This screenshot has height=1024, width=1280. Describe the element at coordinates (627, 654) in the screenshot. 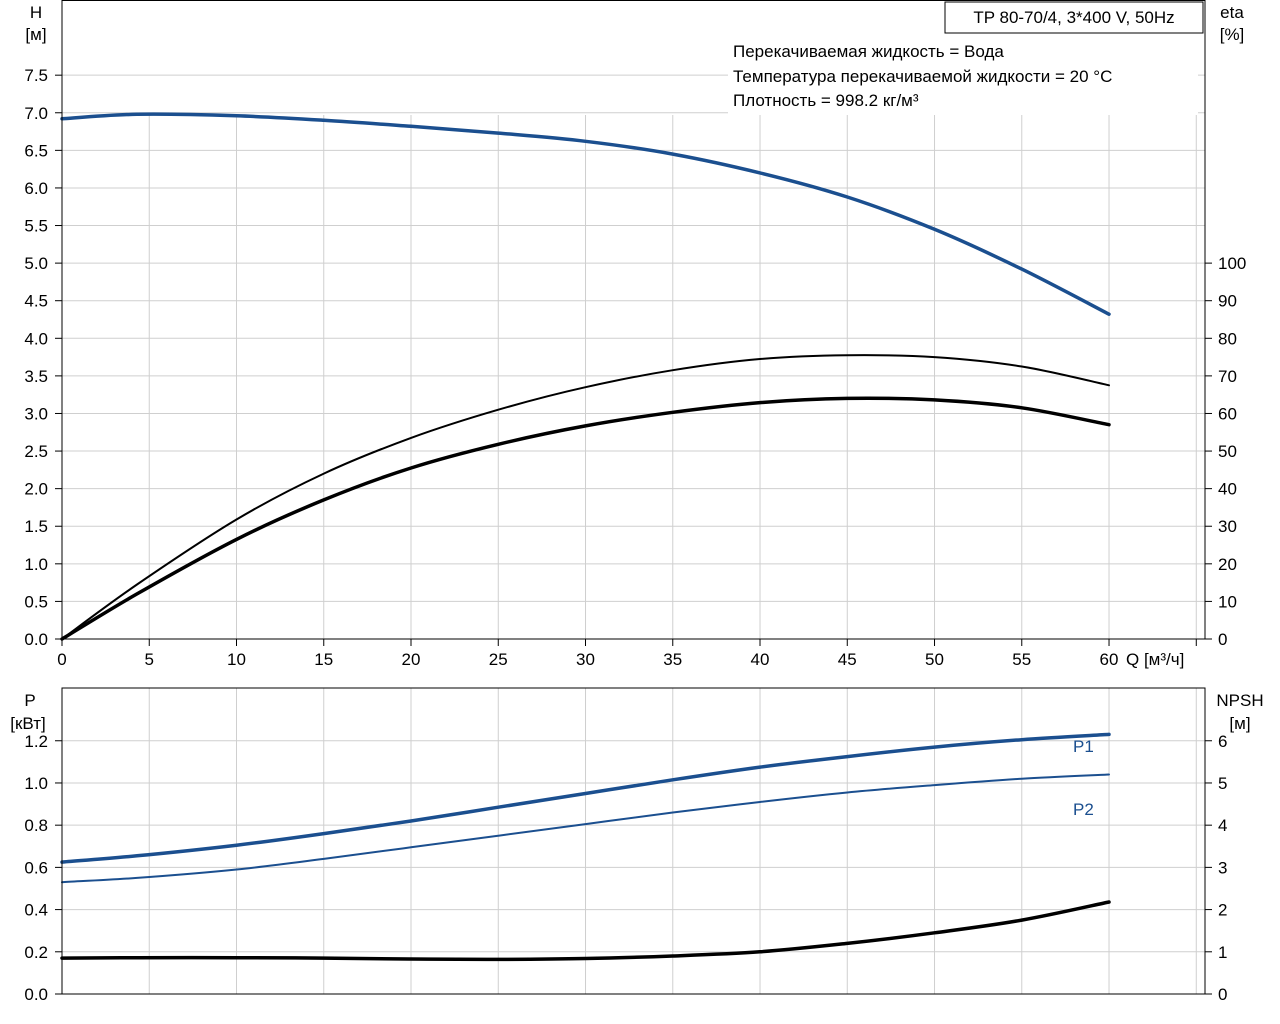

I see `x-axis-ticks: 0 5 10 15 20 25 30 35 40 45 50 55 60` at that location.